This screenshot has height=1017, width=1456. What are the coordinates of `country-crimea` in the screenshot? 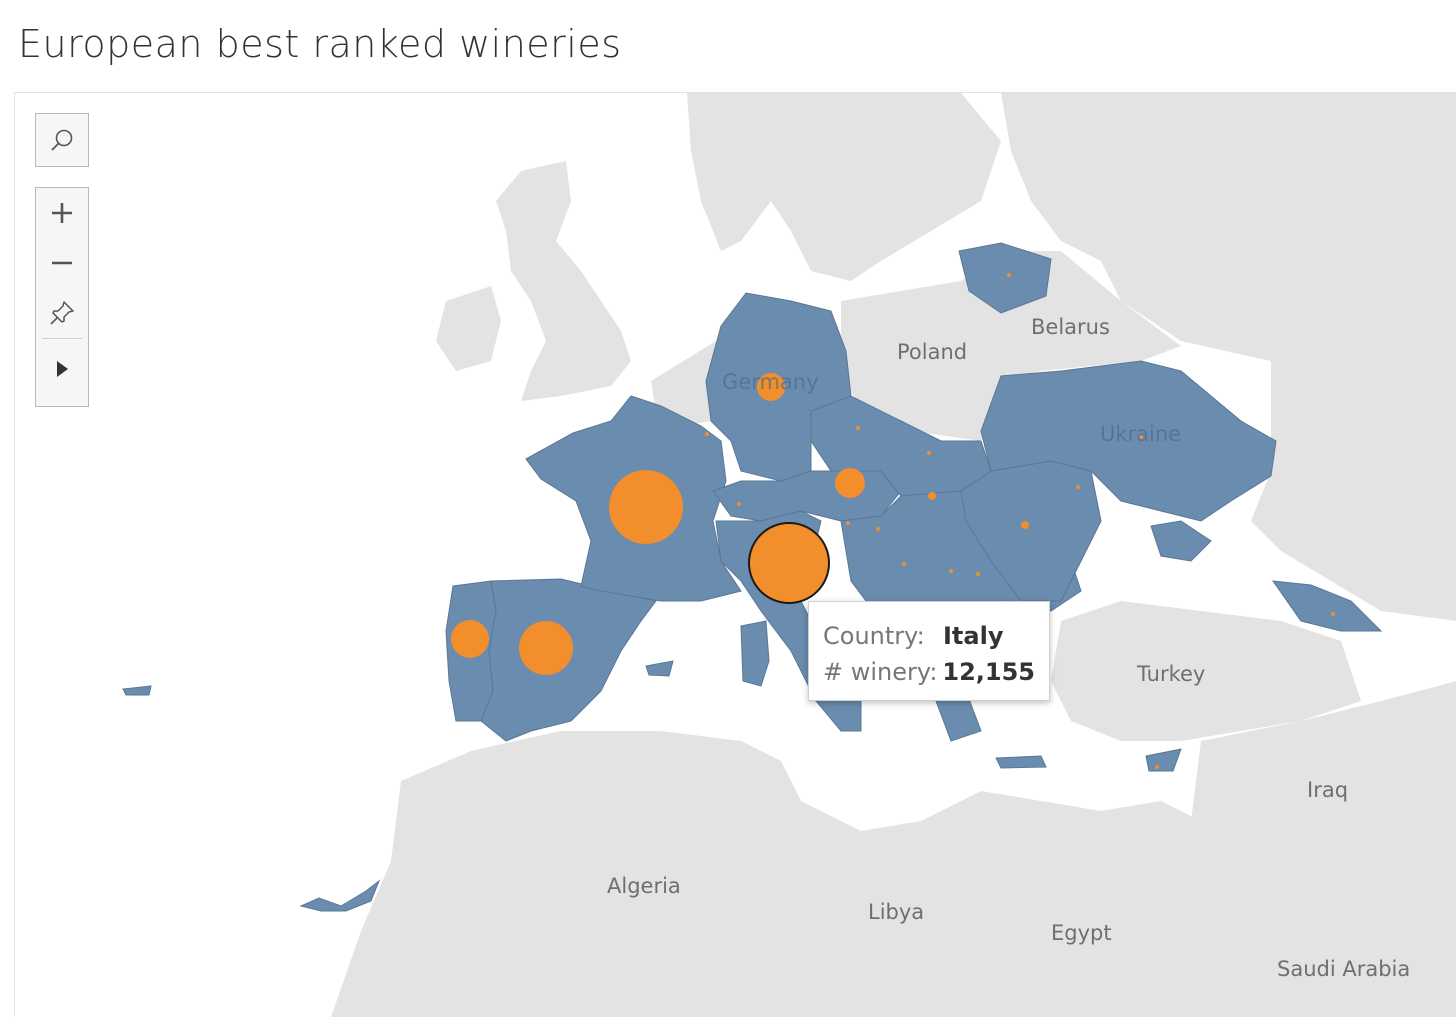 It's located at (1181, 541).